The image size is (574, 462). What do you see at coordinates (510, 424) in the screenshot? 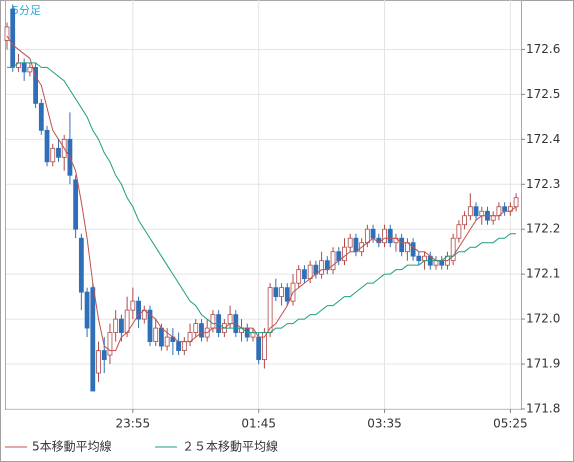
I see `x-tick-label: 05:25` at bounding box center [510, 424].